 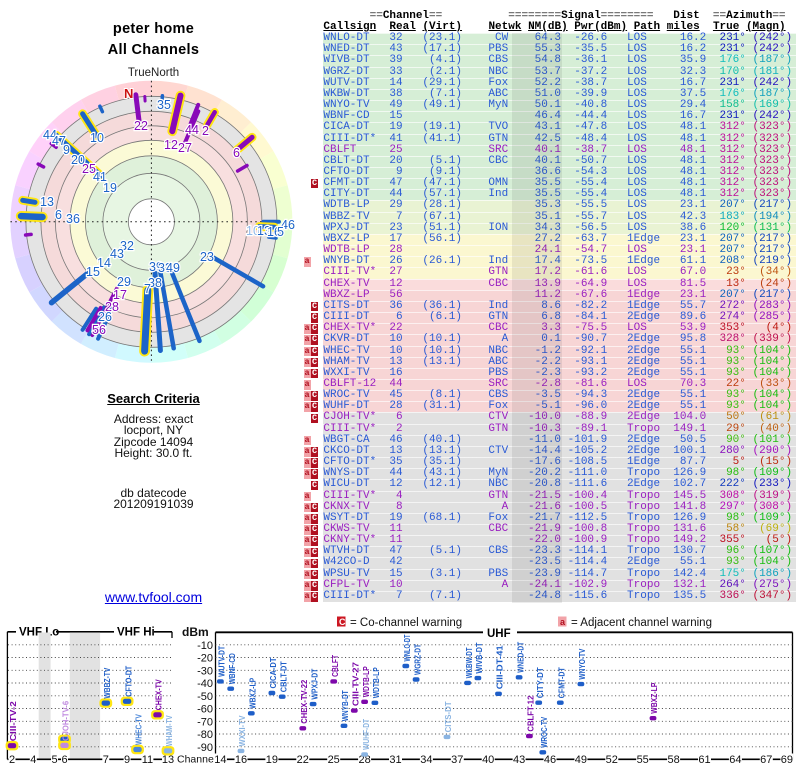 What do you see at coordinates (139, 729) in the screenshot?
I see `svg-text: WHEC-TV` at bounding box center [139, 729].